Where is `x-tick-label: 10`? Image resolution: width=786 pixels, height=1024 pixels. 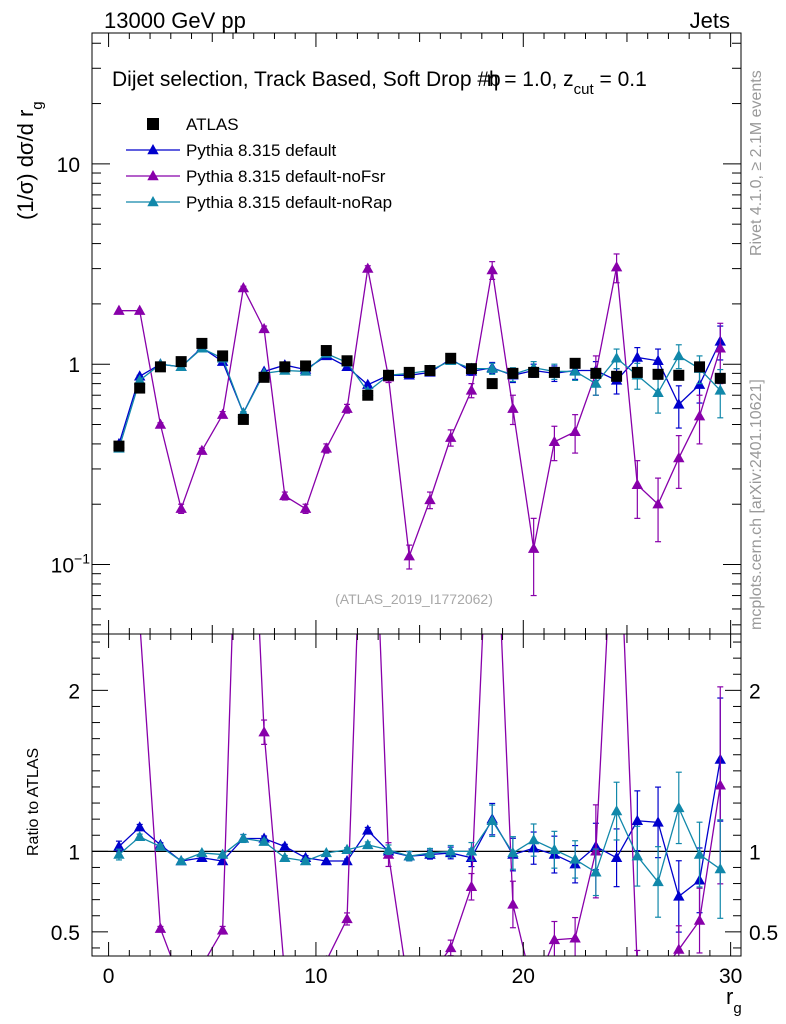
x-tick-label: 10 is located at coordinates (315, 976).